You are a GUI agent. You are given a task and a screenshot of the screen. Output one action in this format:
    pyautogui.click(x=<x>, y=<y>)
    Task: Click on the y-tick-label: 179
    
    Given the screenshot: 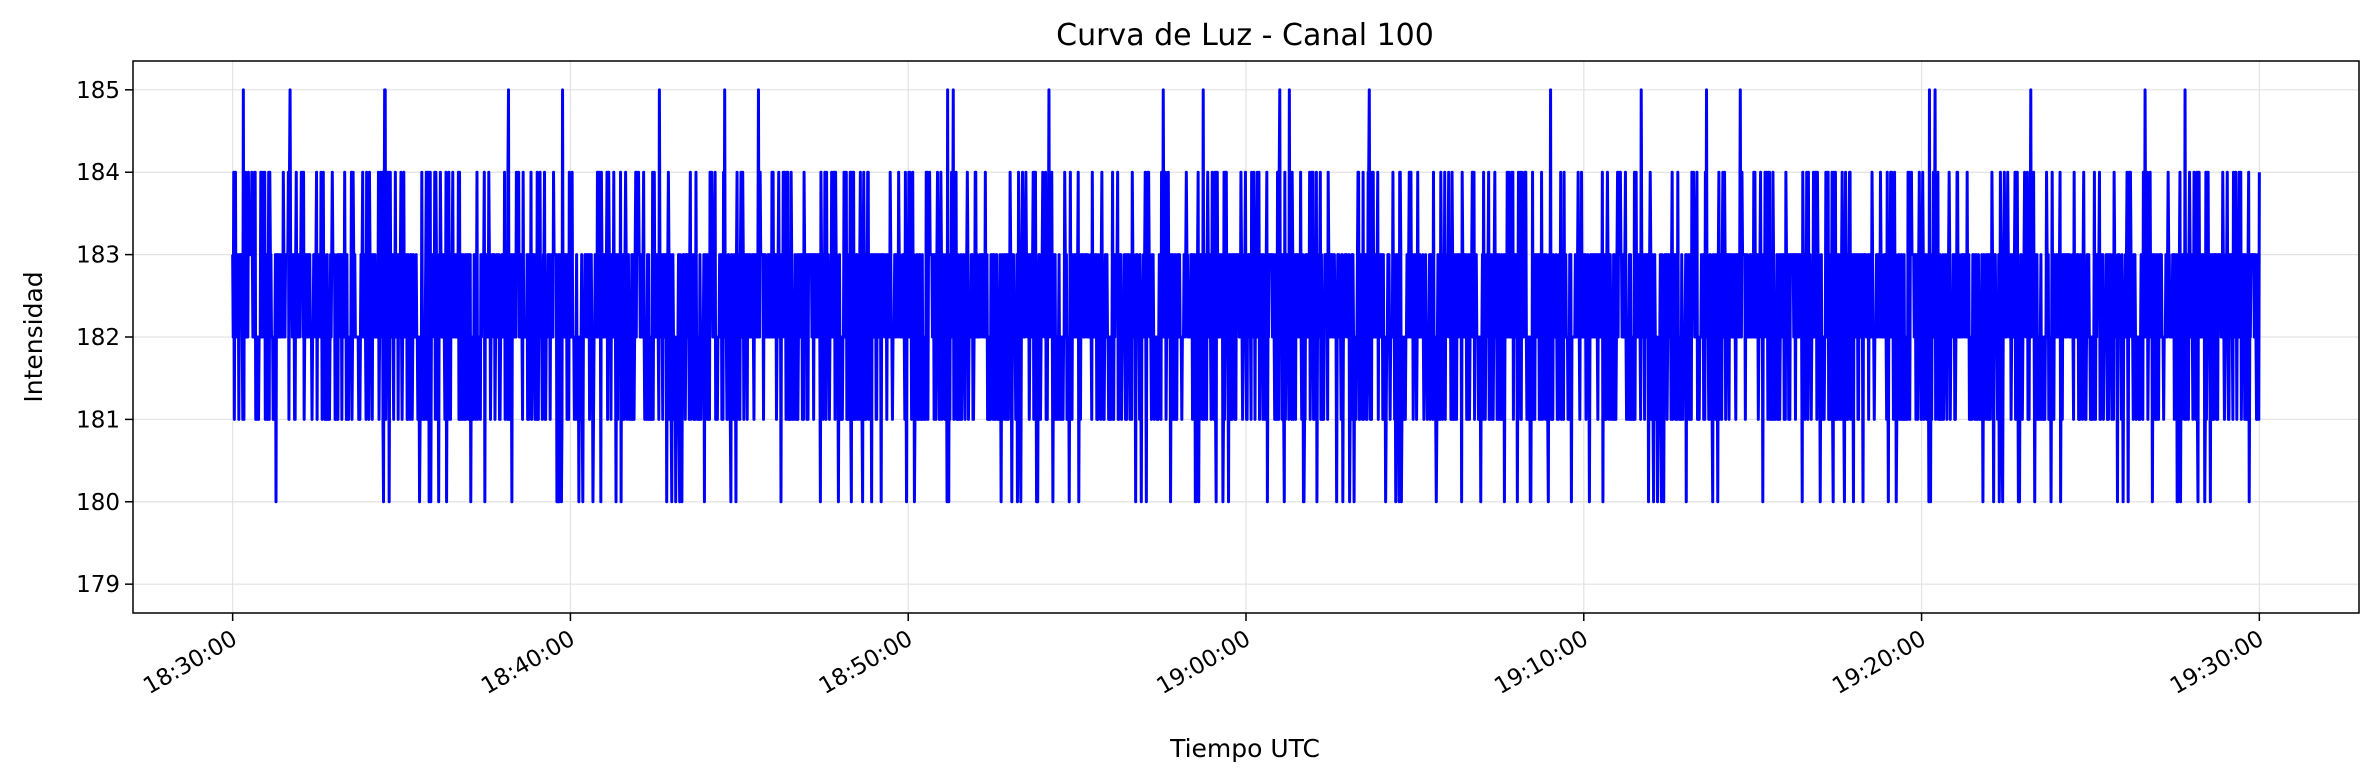 What is the action you would take?
    pyautogui.click(x=98, y=585)
    